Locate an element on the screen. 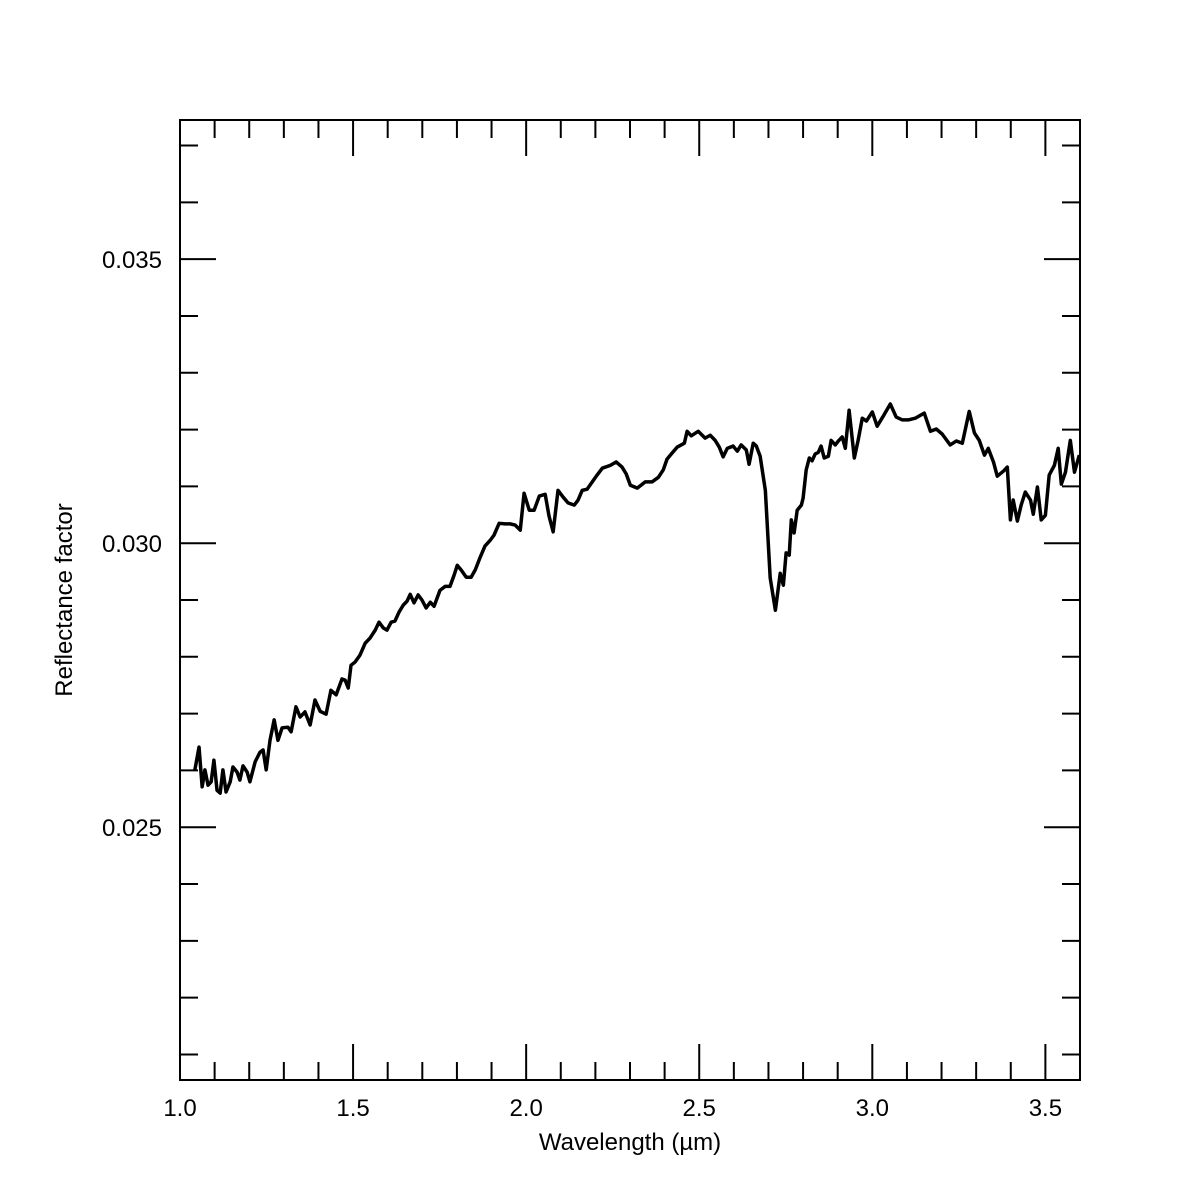  y-axis-label: Reflectance factor is located at coordinates (64, 599).